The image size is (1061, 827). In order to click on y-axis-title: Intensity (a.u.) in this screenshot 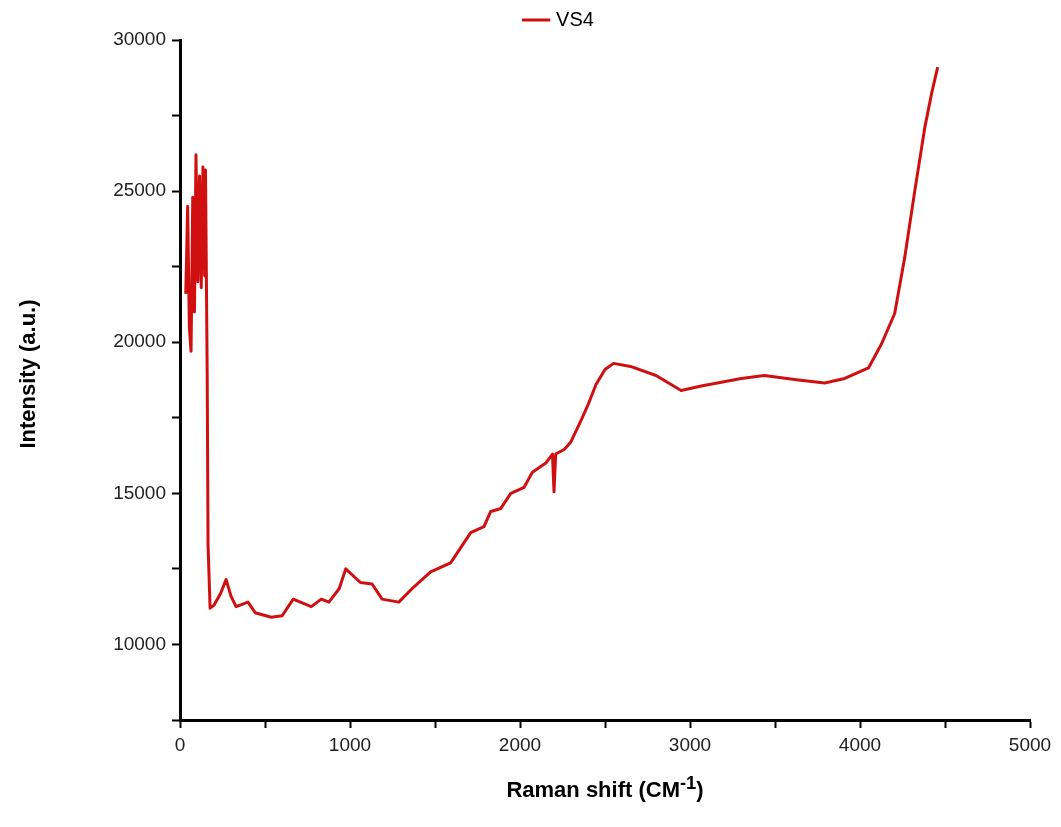, I will do `click(28, 374)`.